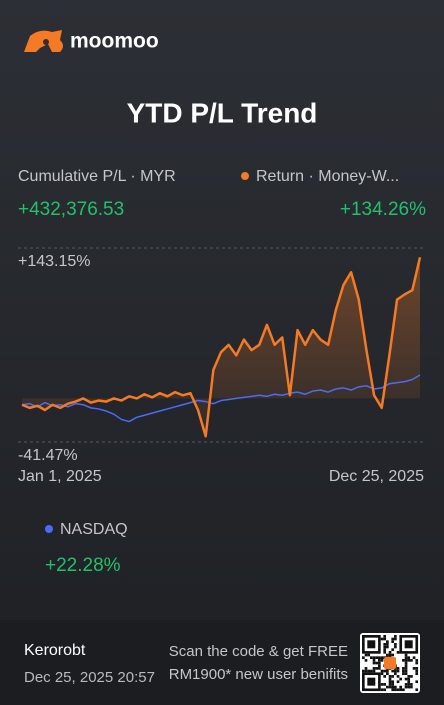 This screenshot has width=444, height=705. I want to click on qr-finder, so click(371, 644).